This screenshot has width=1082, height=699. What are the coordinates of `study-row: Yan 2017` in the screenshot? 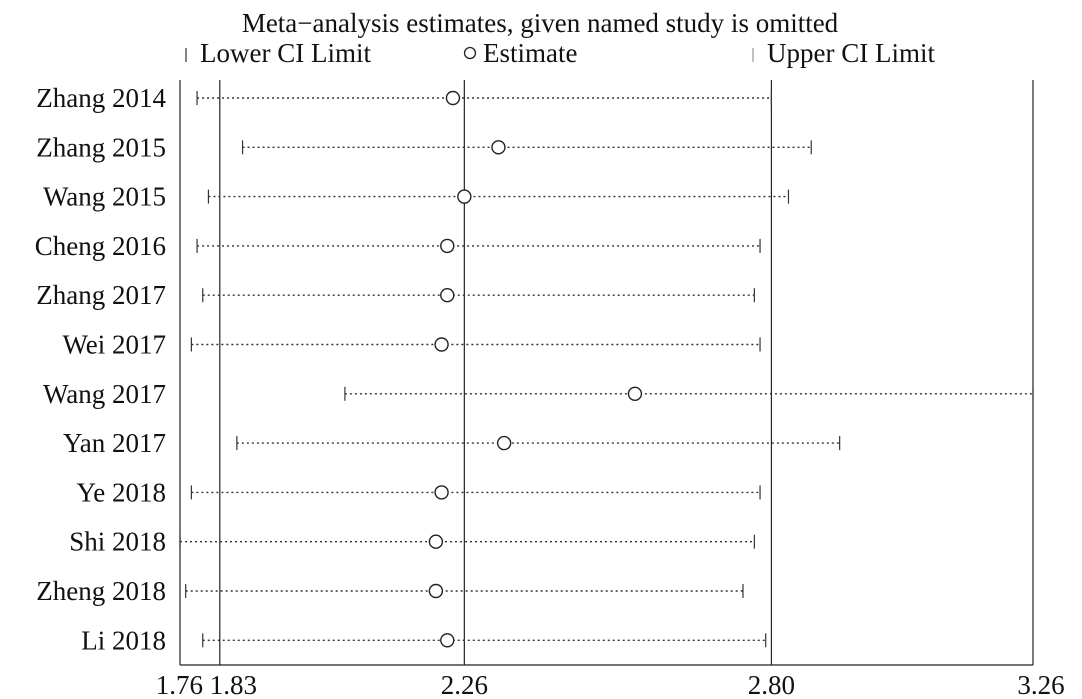 It's located at (452, 443).